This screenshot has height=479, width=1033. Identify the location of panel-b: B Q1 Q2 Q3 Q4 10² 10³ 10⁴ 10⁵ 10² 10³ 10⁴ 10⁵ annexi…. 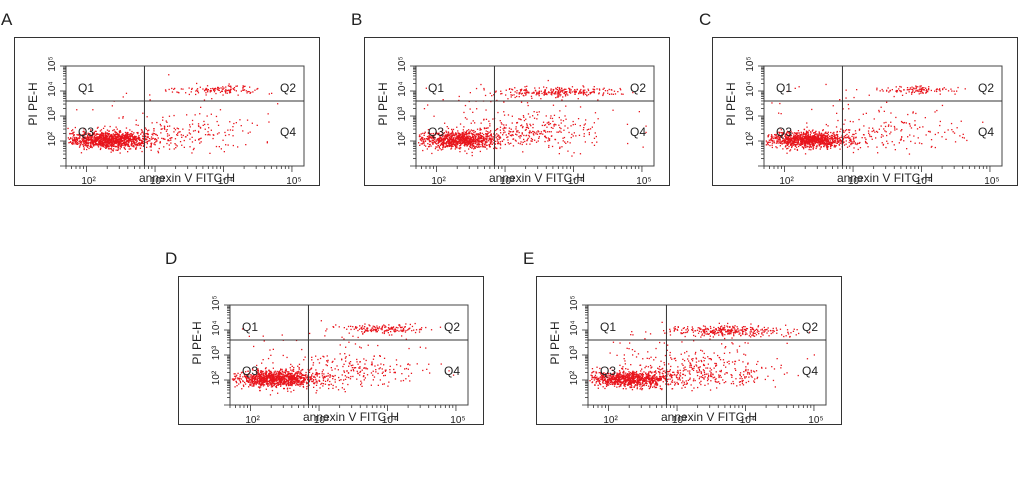
(510, 94).